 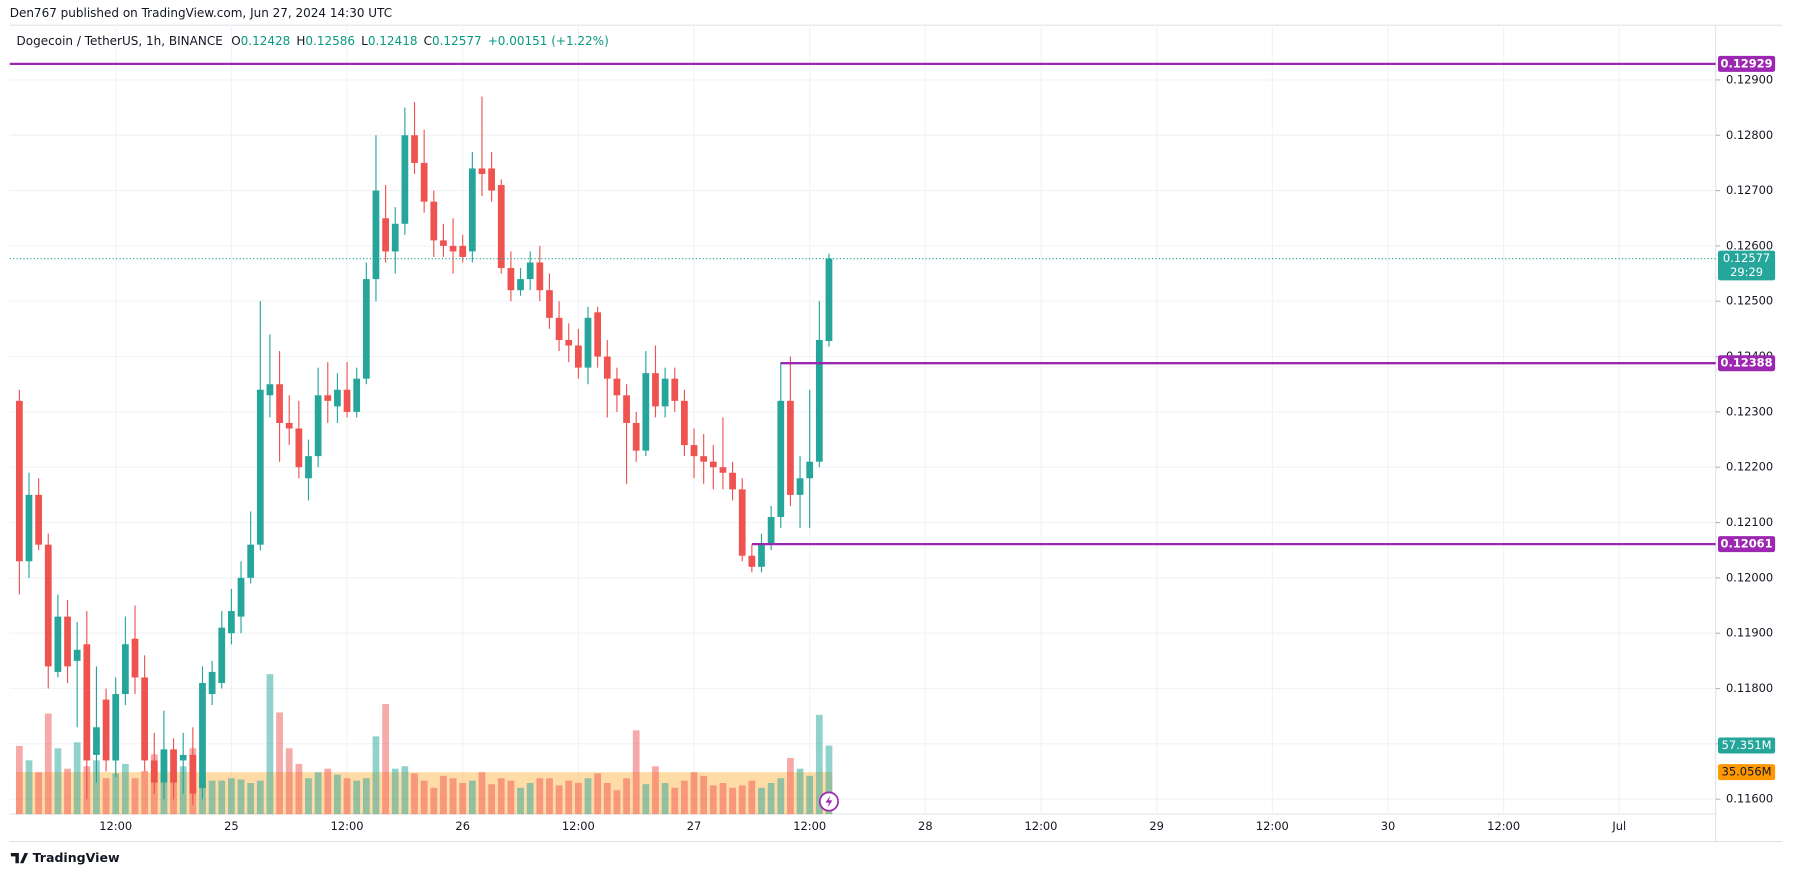 I want to click on y-tick-label: 0.12200, so click(x=1749, y=467).